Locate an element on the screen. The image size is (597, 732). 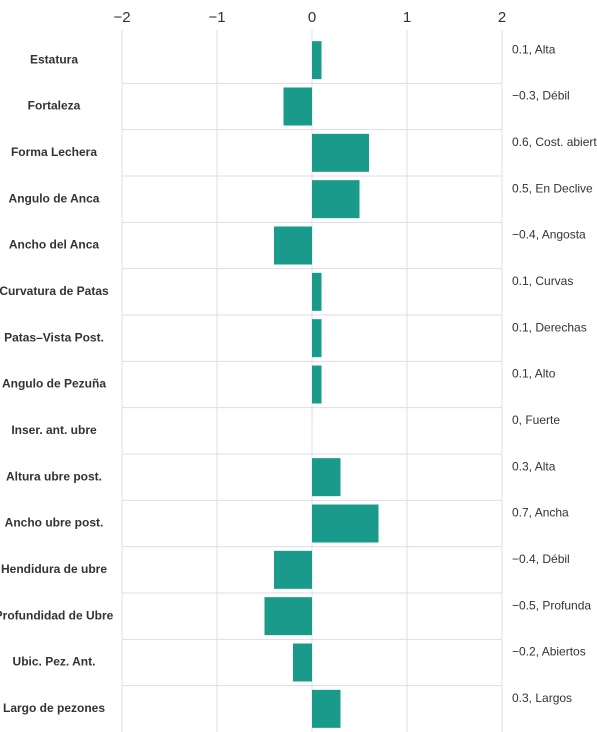
row-label: Profundidad de Ubre is located at coordinates (57, 615).